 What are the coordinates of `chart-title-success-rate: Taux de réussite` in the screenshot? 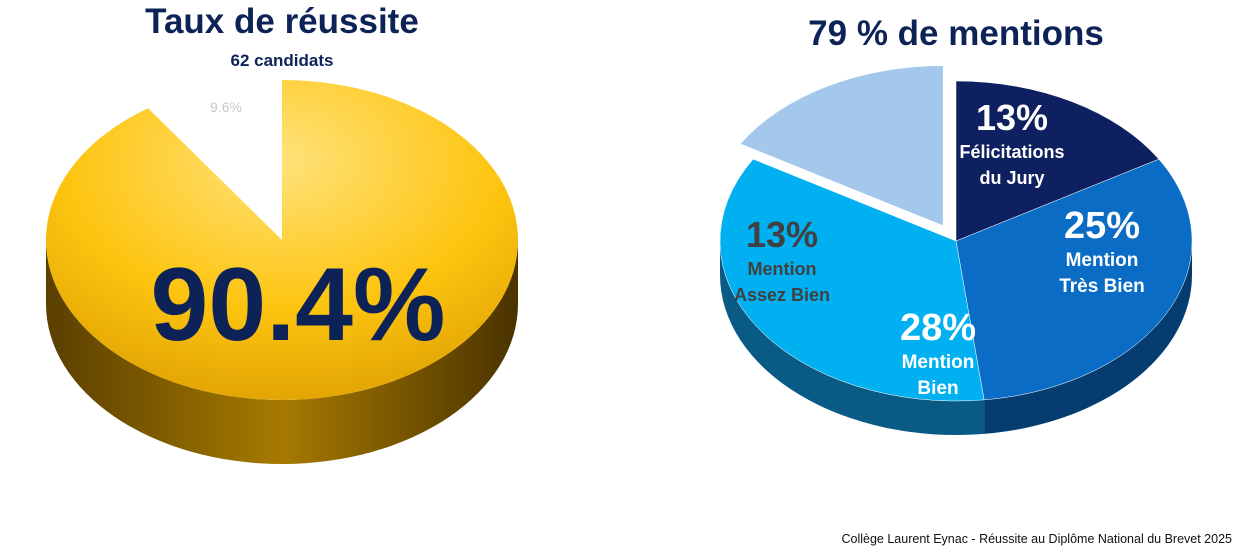 It's located at (282, 21).